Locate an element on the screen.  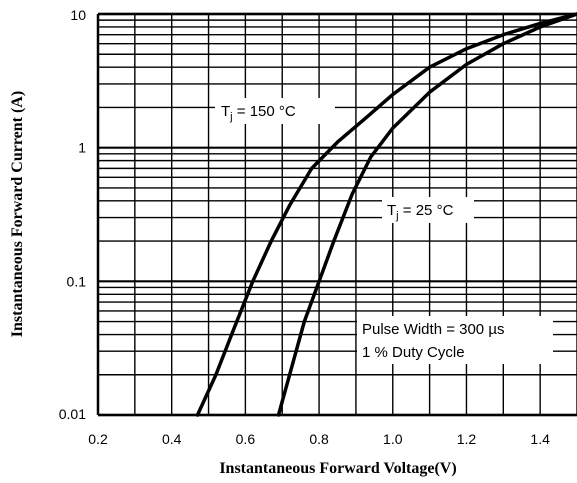
x-tick-label: 0.8 is located at coordinates (319, 439).